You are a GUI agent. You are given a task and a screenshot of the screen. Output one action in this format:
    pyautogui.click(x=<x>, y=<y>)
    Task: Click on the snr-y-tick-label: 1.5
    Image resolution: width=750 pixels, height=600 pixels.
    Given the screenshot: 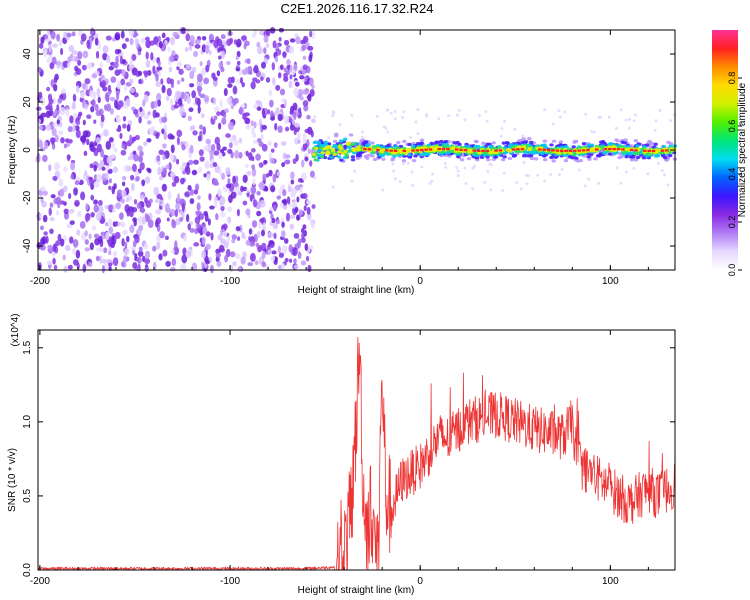 What is the action you would take?
    pyautogui.click(x=27, y=347)
    